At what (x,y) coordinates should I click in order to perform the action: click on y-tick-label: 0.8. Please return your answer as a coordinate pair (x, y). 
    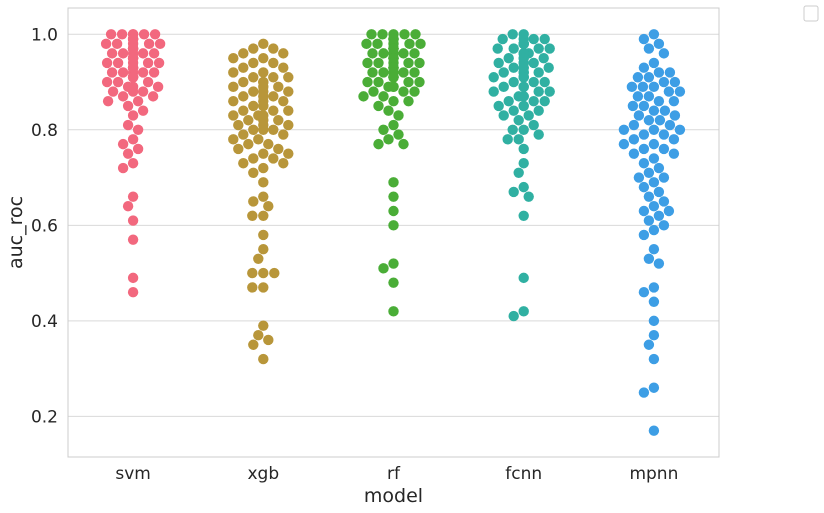
    Looking at the image, I should click on (44, 131).